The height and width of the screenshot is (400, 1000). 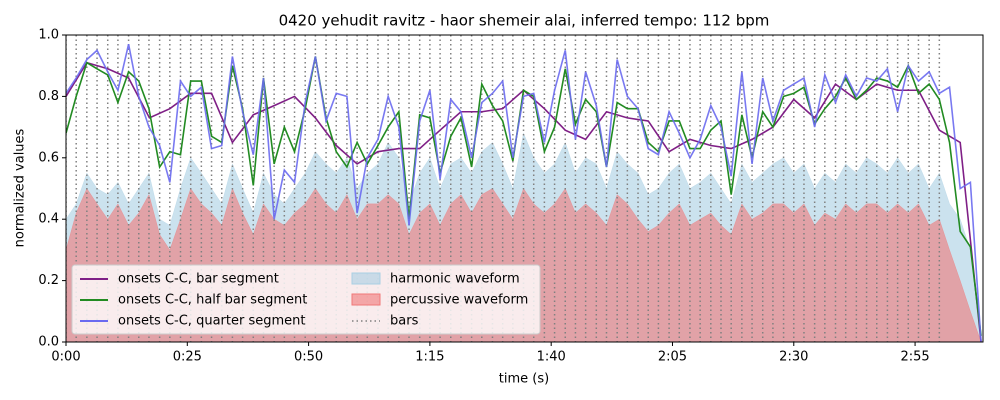 What do you see at coordinates (429, 357) in the screenshot?
I see `x-tick-label: 1:15` at bounding box center [429, 357].